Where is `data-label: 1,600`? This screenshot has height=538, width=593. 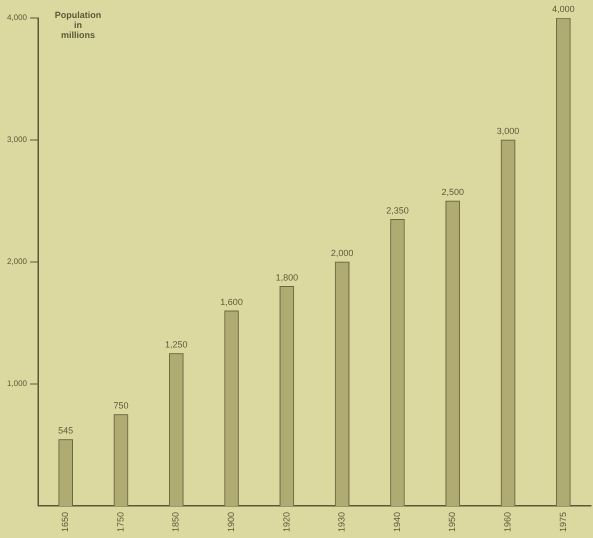 data-label: 1,600 is located at coordinates (231, 301).